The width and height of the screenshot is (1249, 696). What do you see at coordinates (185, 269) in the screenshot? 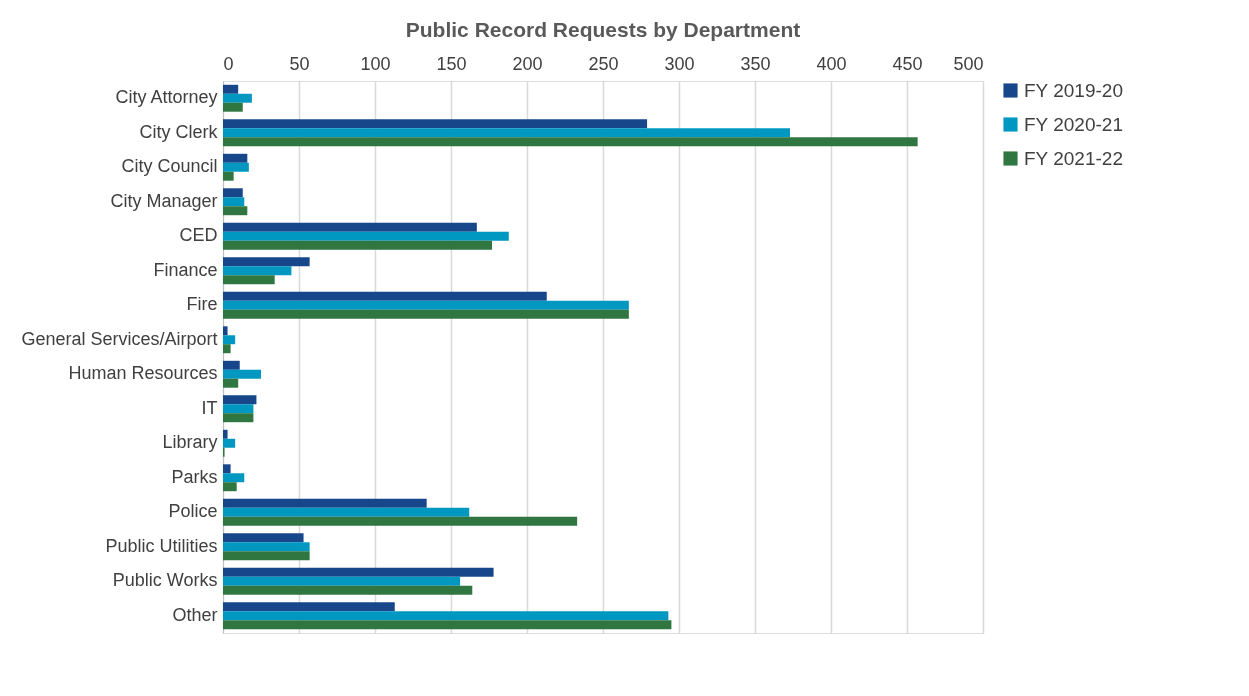
I see `y-tick-label: Finance` at bounding box center [185, 269].